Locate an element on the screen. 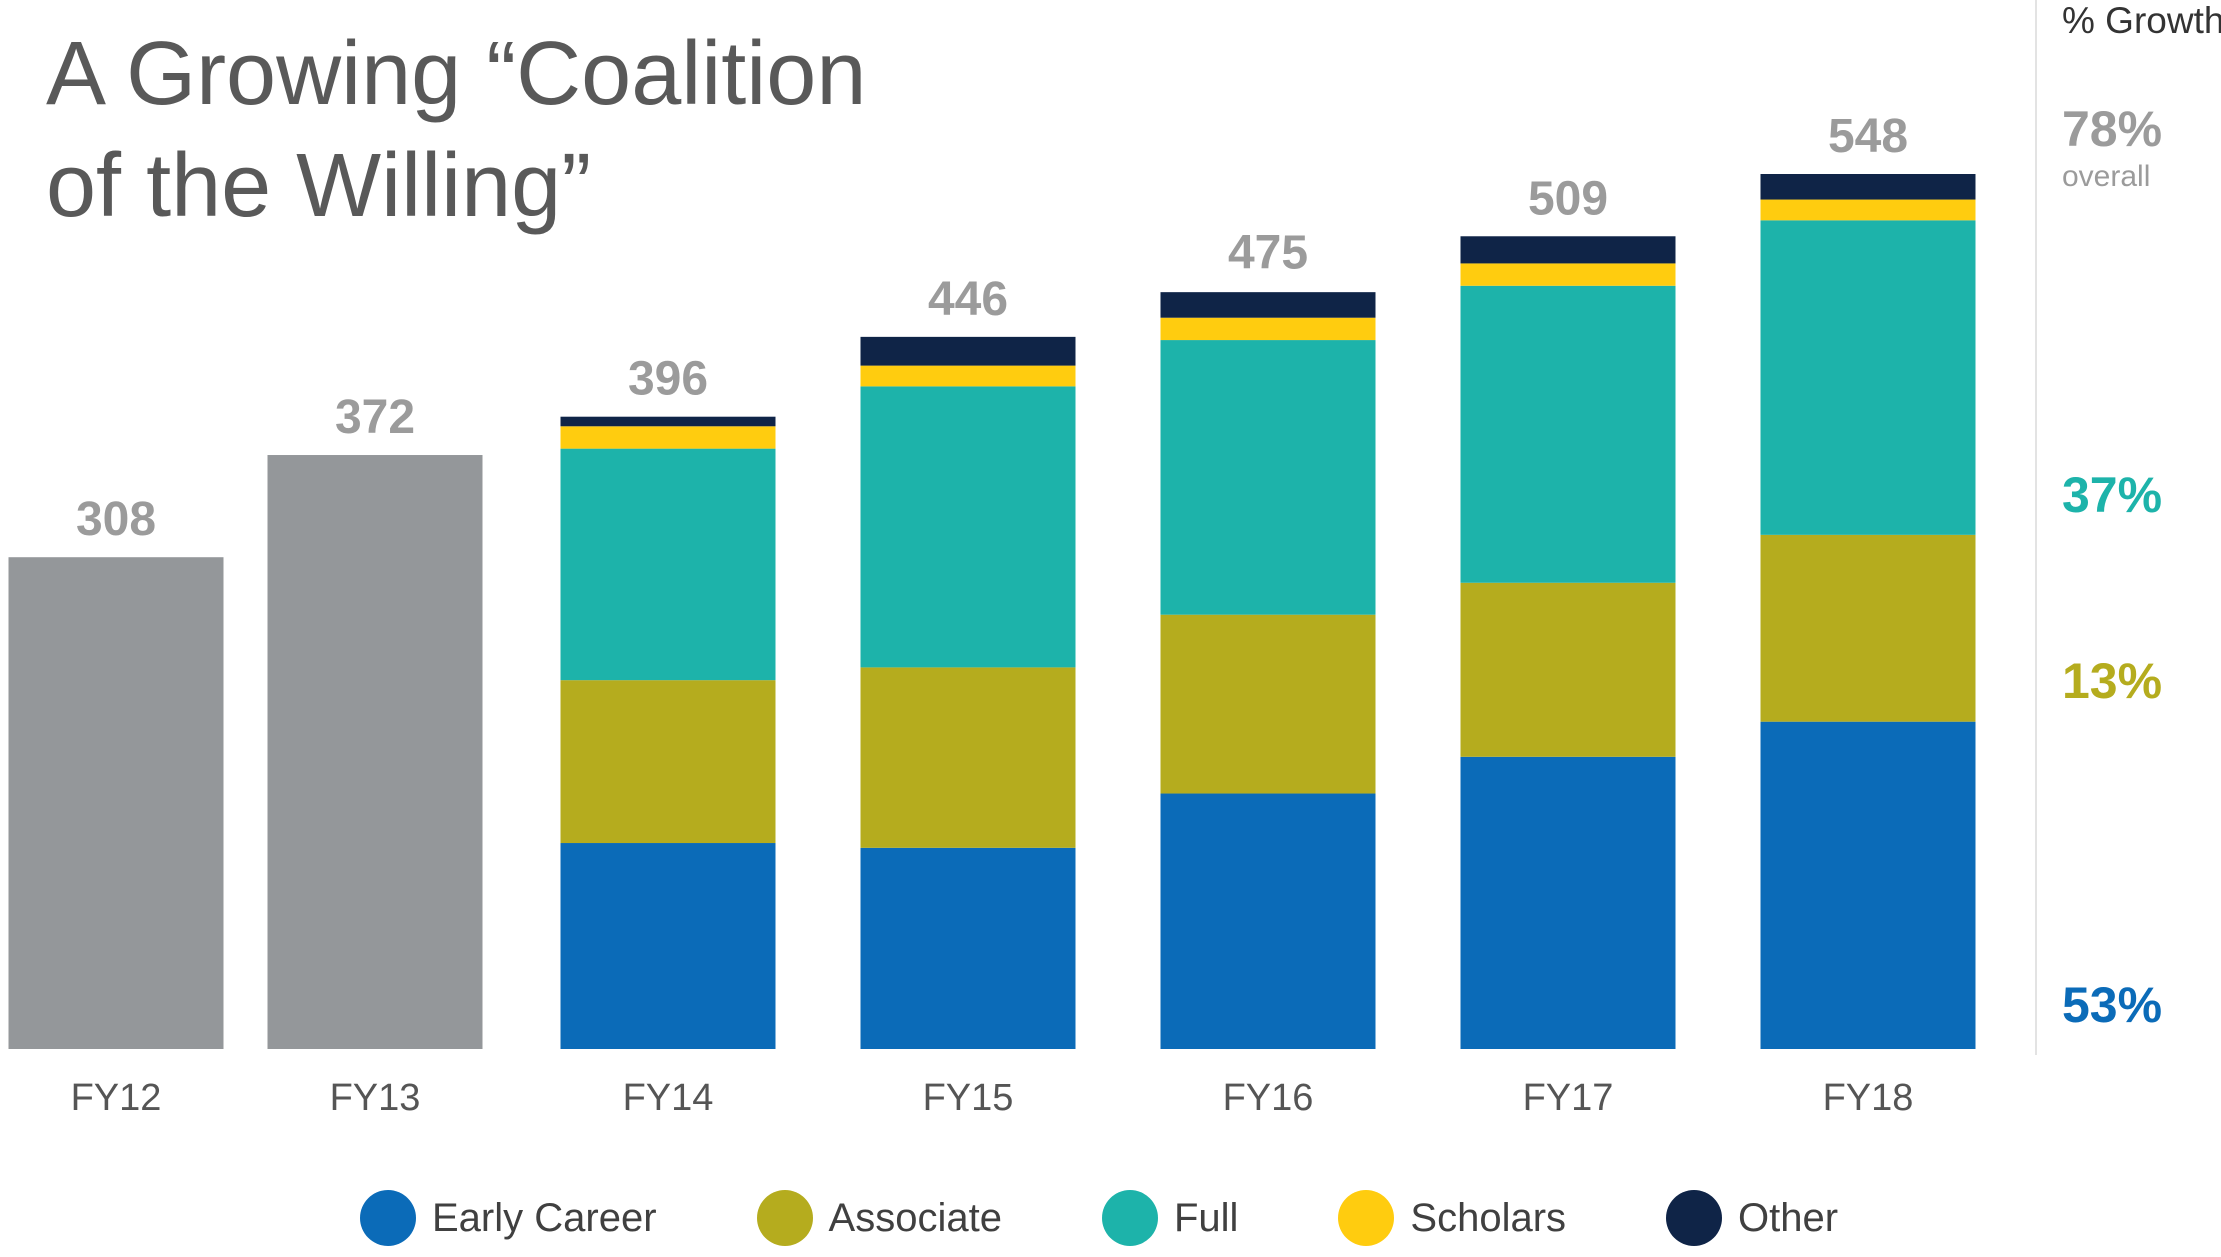 This screenshot has height=1257, width=2221. bar-fy13-total is located at coordinates (375, 752).